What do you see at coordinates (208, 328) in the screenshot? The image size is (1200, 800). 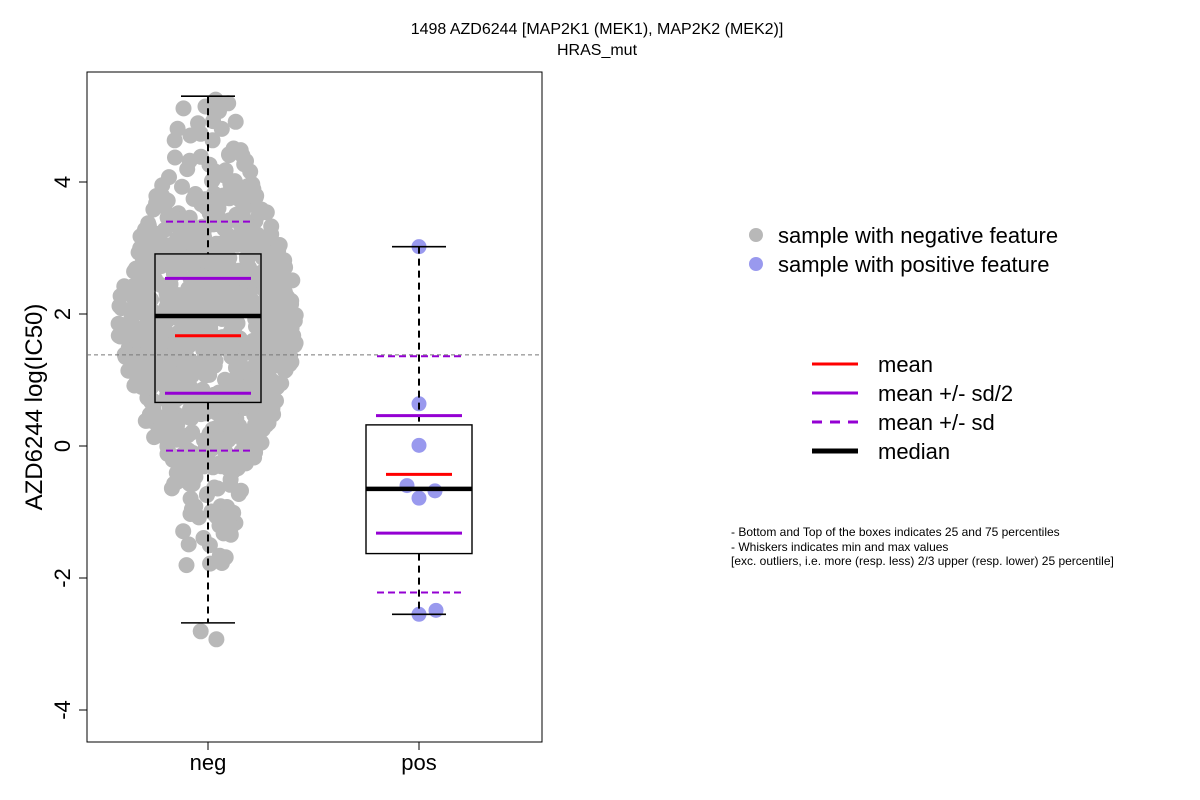 I see `box-iqr` at bounding box center [208, 328].